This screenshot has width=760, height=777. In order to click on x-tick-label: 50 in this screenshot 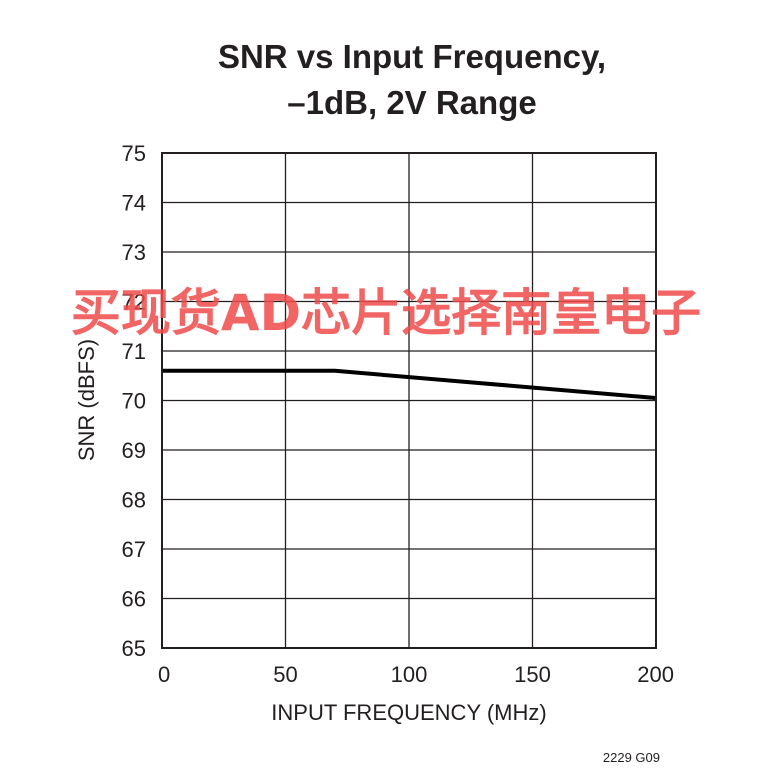, I will do `click(285, 674)`.